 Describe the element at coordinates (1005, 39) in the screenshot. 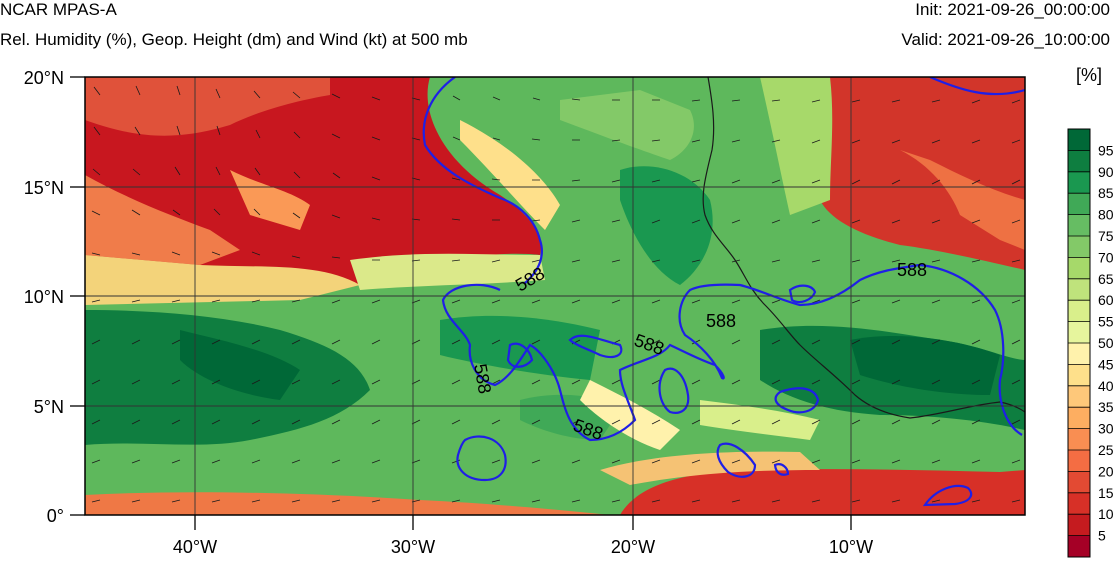

I see `valid-time: Valid: 2021-09-26_10:00:00` at that location.